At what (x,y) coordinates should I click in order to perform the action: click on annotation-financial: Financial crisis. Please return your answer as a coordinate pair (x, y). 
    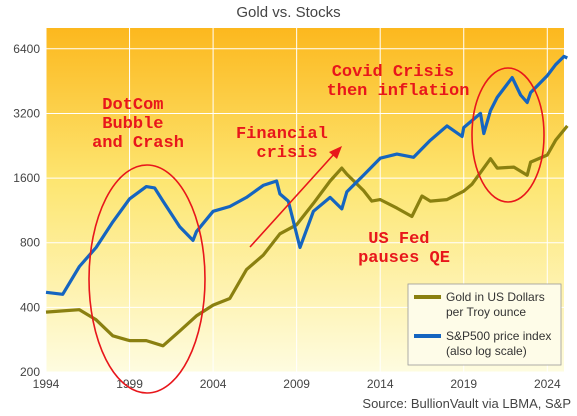
    Looking at the image, I should click on (287, 144).